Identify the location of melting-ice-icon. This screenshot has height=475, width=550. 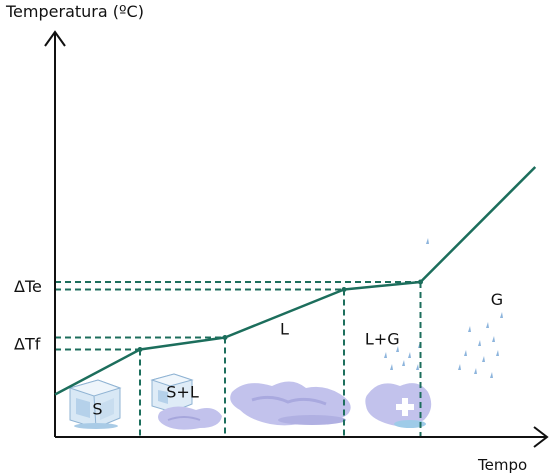
(186, 401).